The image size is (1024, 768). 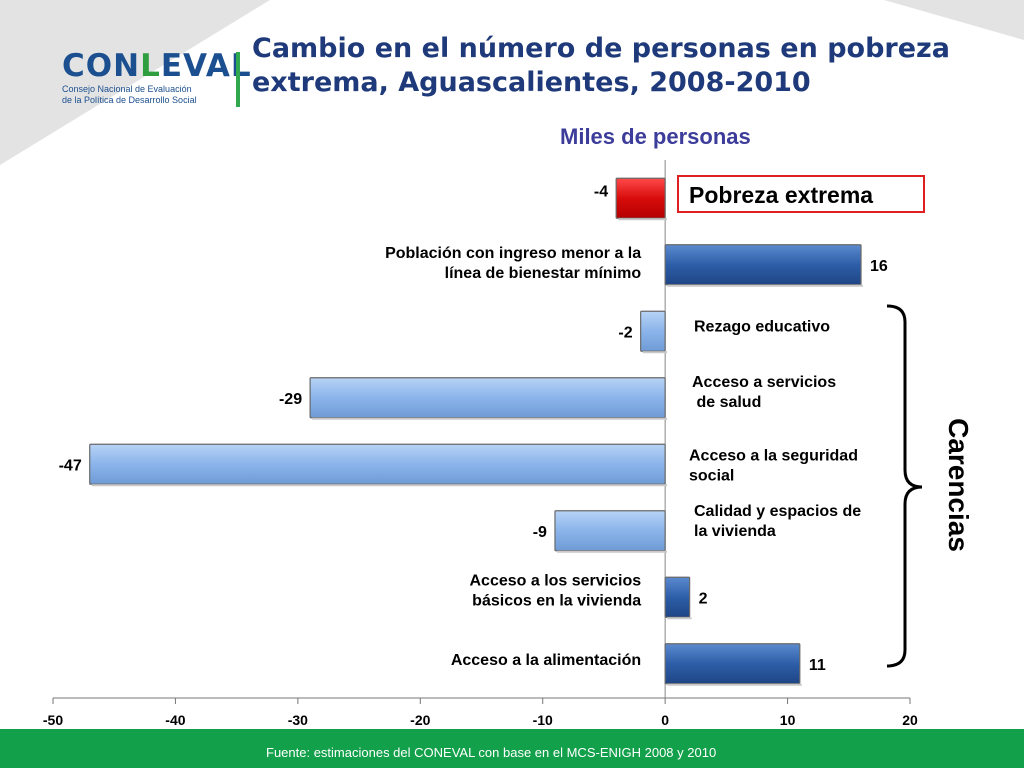 I want to click on pobreza-extrema-box, so click(x=801, y=194).